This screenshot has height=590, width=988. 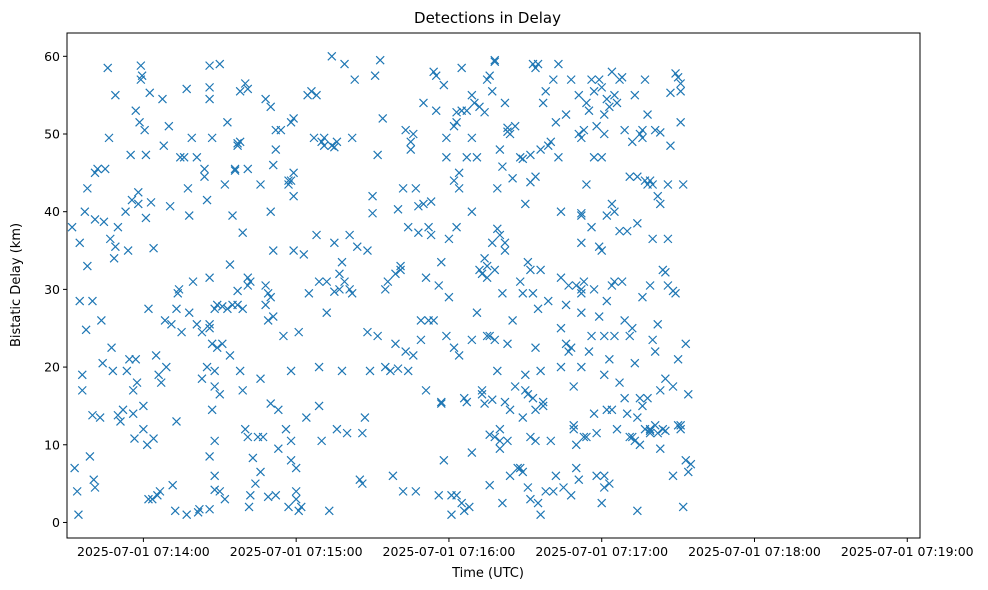 I want to click on x-axis-label: Time (UTC), so click(x=487, y=573).